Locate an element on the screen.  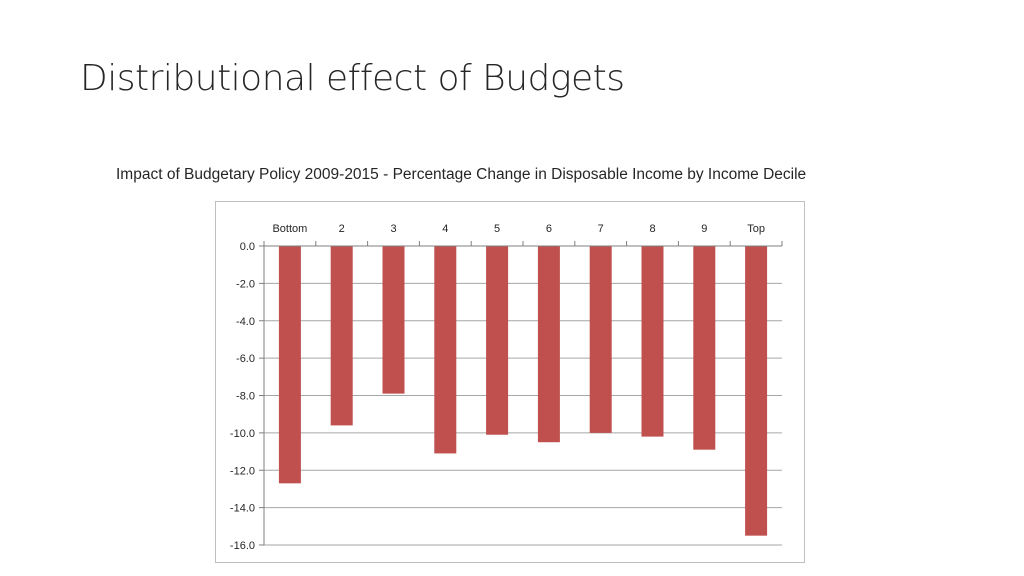
x-tick-label: Top is located at coordinates (756, 229).